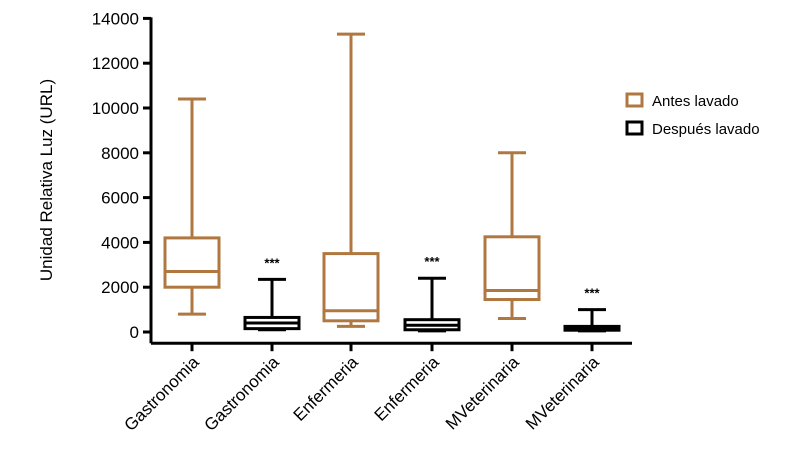 This screenshot has height=456, width=794. I want to click on y-tick-label: 6000, so click(120, 198).